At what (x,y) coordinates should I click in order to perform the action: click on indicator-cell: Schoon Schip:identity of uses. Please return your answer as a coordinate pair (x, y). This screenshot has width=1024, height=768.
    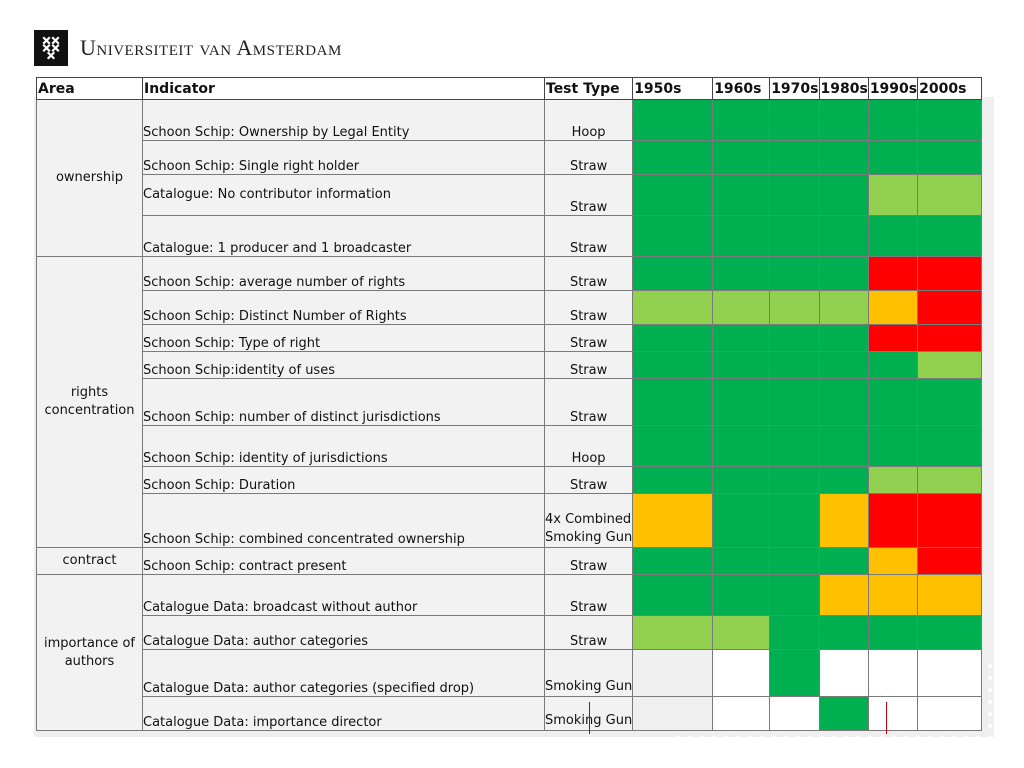
    Looking at the image, I should click on (343, 365).